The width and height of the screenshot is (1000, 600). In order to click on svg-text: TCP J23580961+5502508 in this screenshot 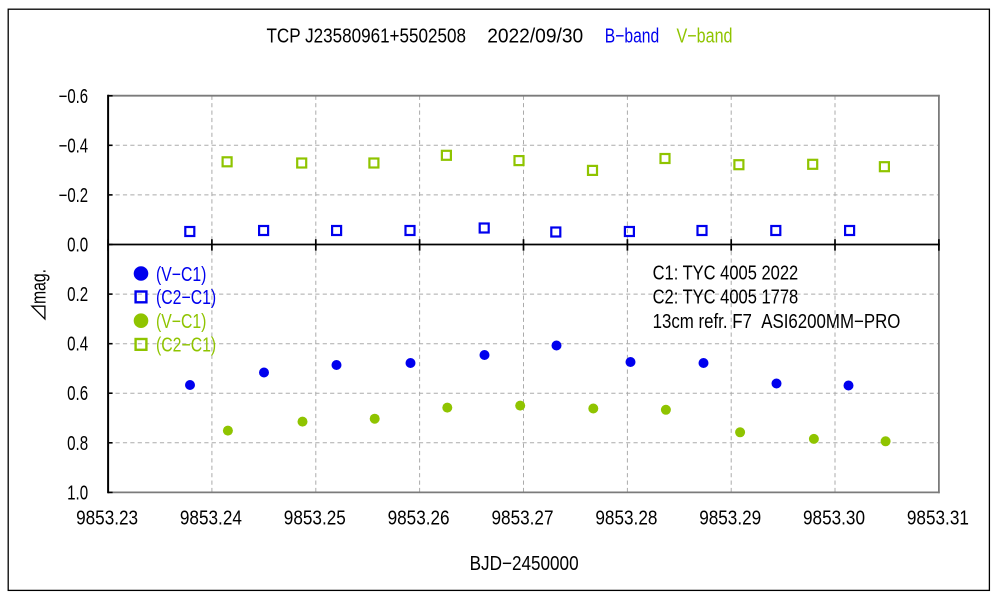, I will do `click(367, 36)`.